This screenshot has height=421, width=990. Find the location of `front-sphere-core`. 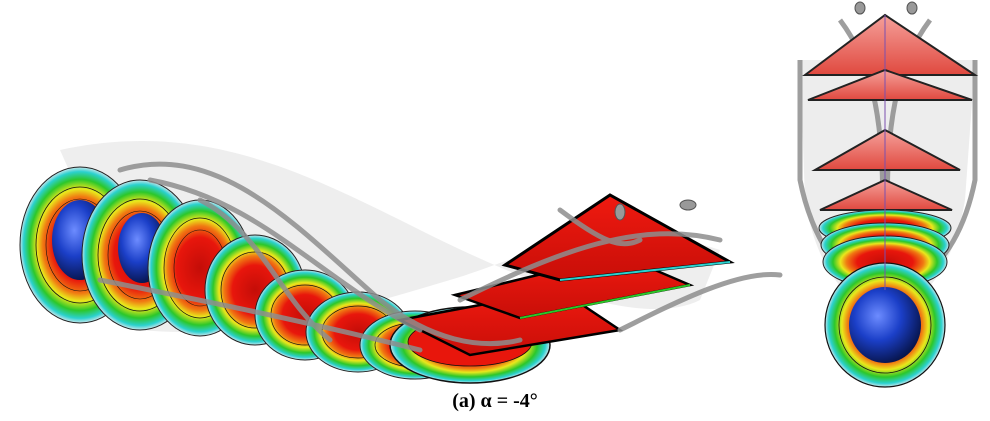

front-sphere-core is located at coordinates (885, 325).